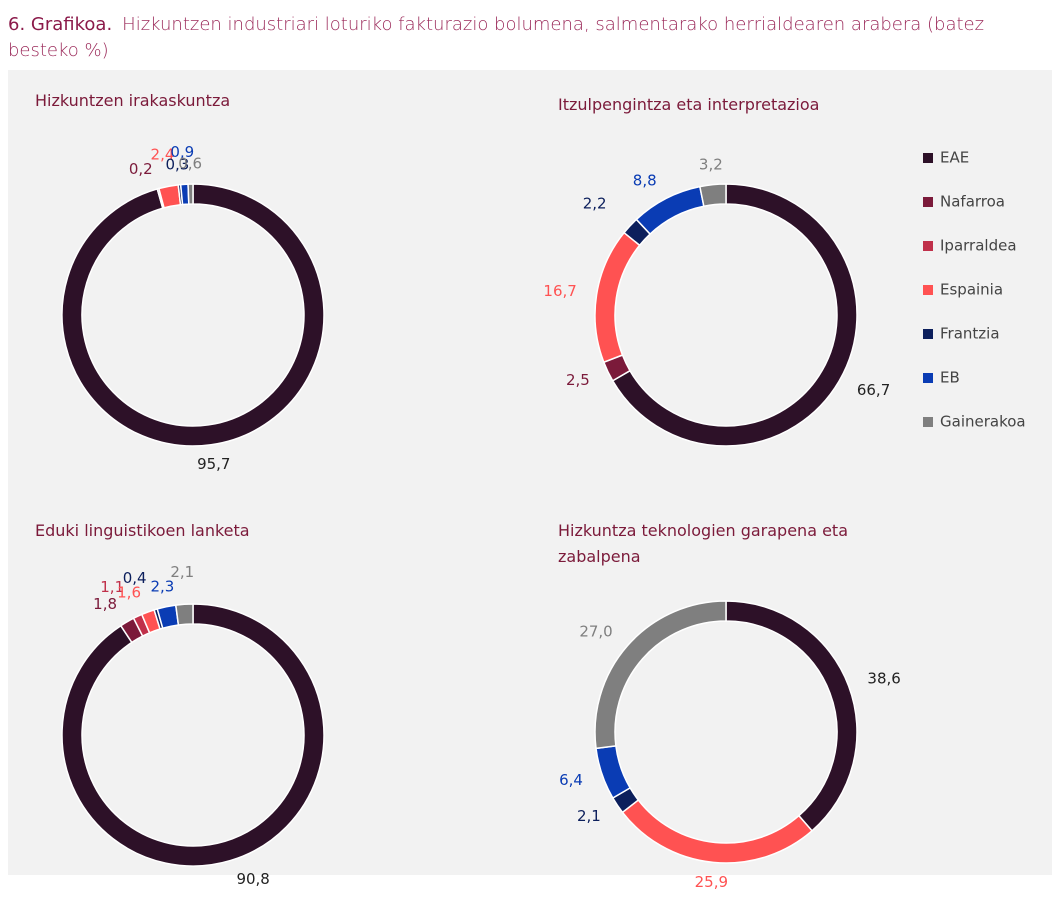 The image size is (1061, 903). I want to click on data-label: 0,6, so click(190, 164).